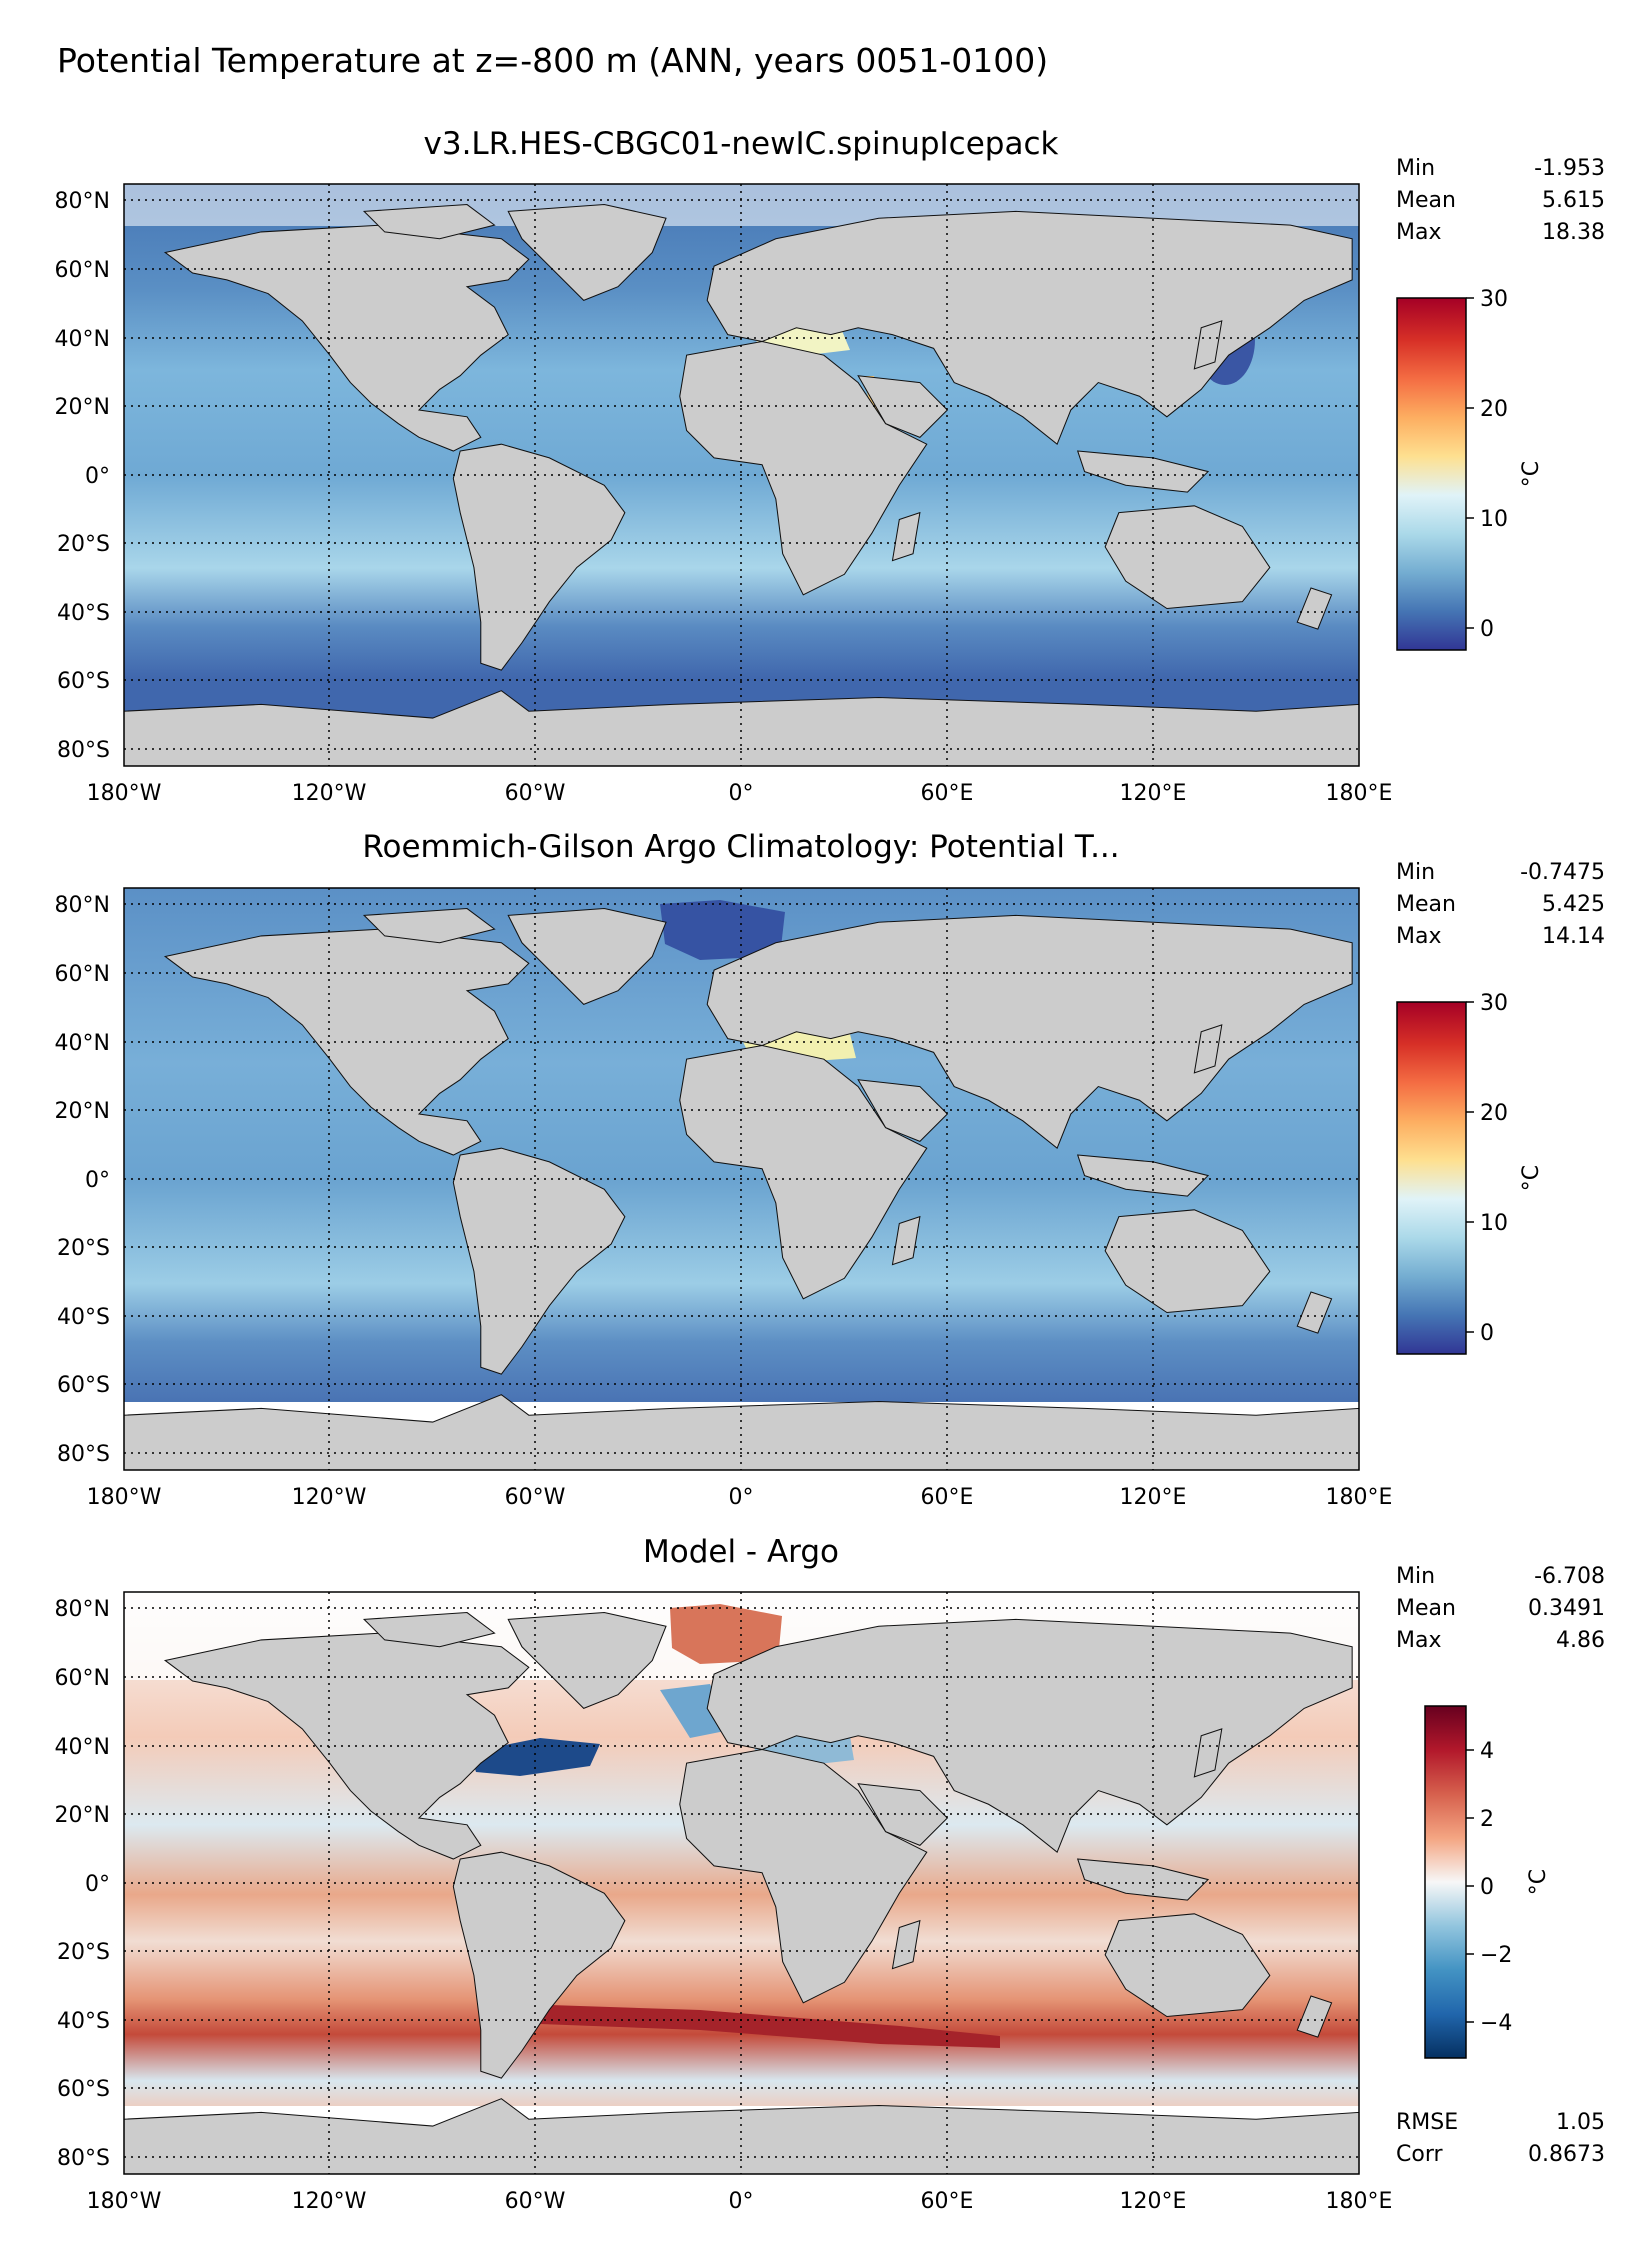 This screenshot has height=2265, width=1651. What do you see at coordinates (1580, 1640) in the screenshot?
I see `stat-value: 4.86` at bounding box center [1580, 1640].